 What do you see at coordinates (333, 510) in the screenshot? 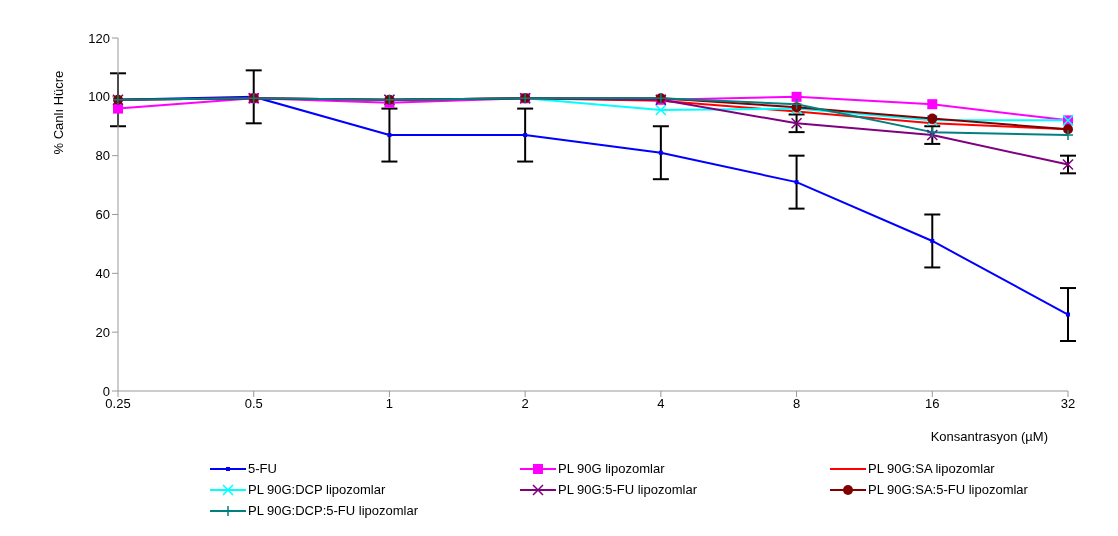
I see `legend-label: PL 90G:DCP:5-FU lipozomlar` at bounding box center [333, 510].